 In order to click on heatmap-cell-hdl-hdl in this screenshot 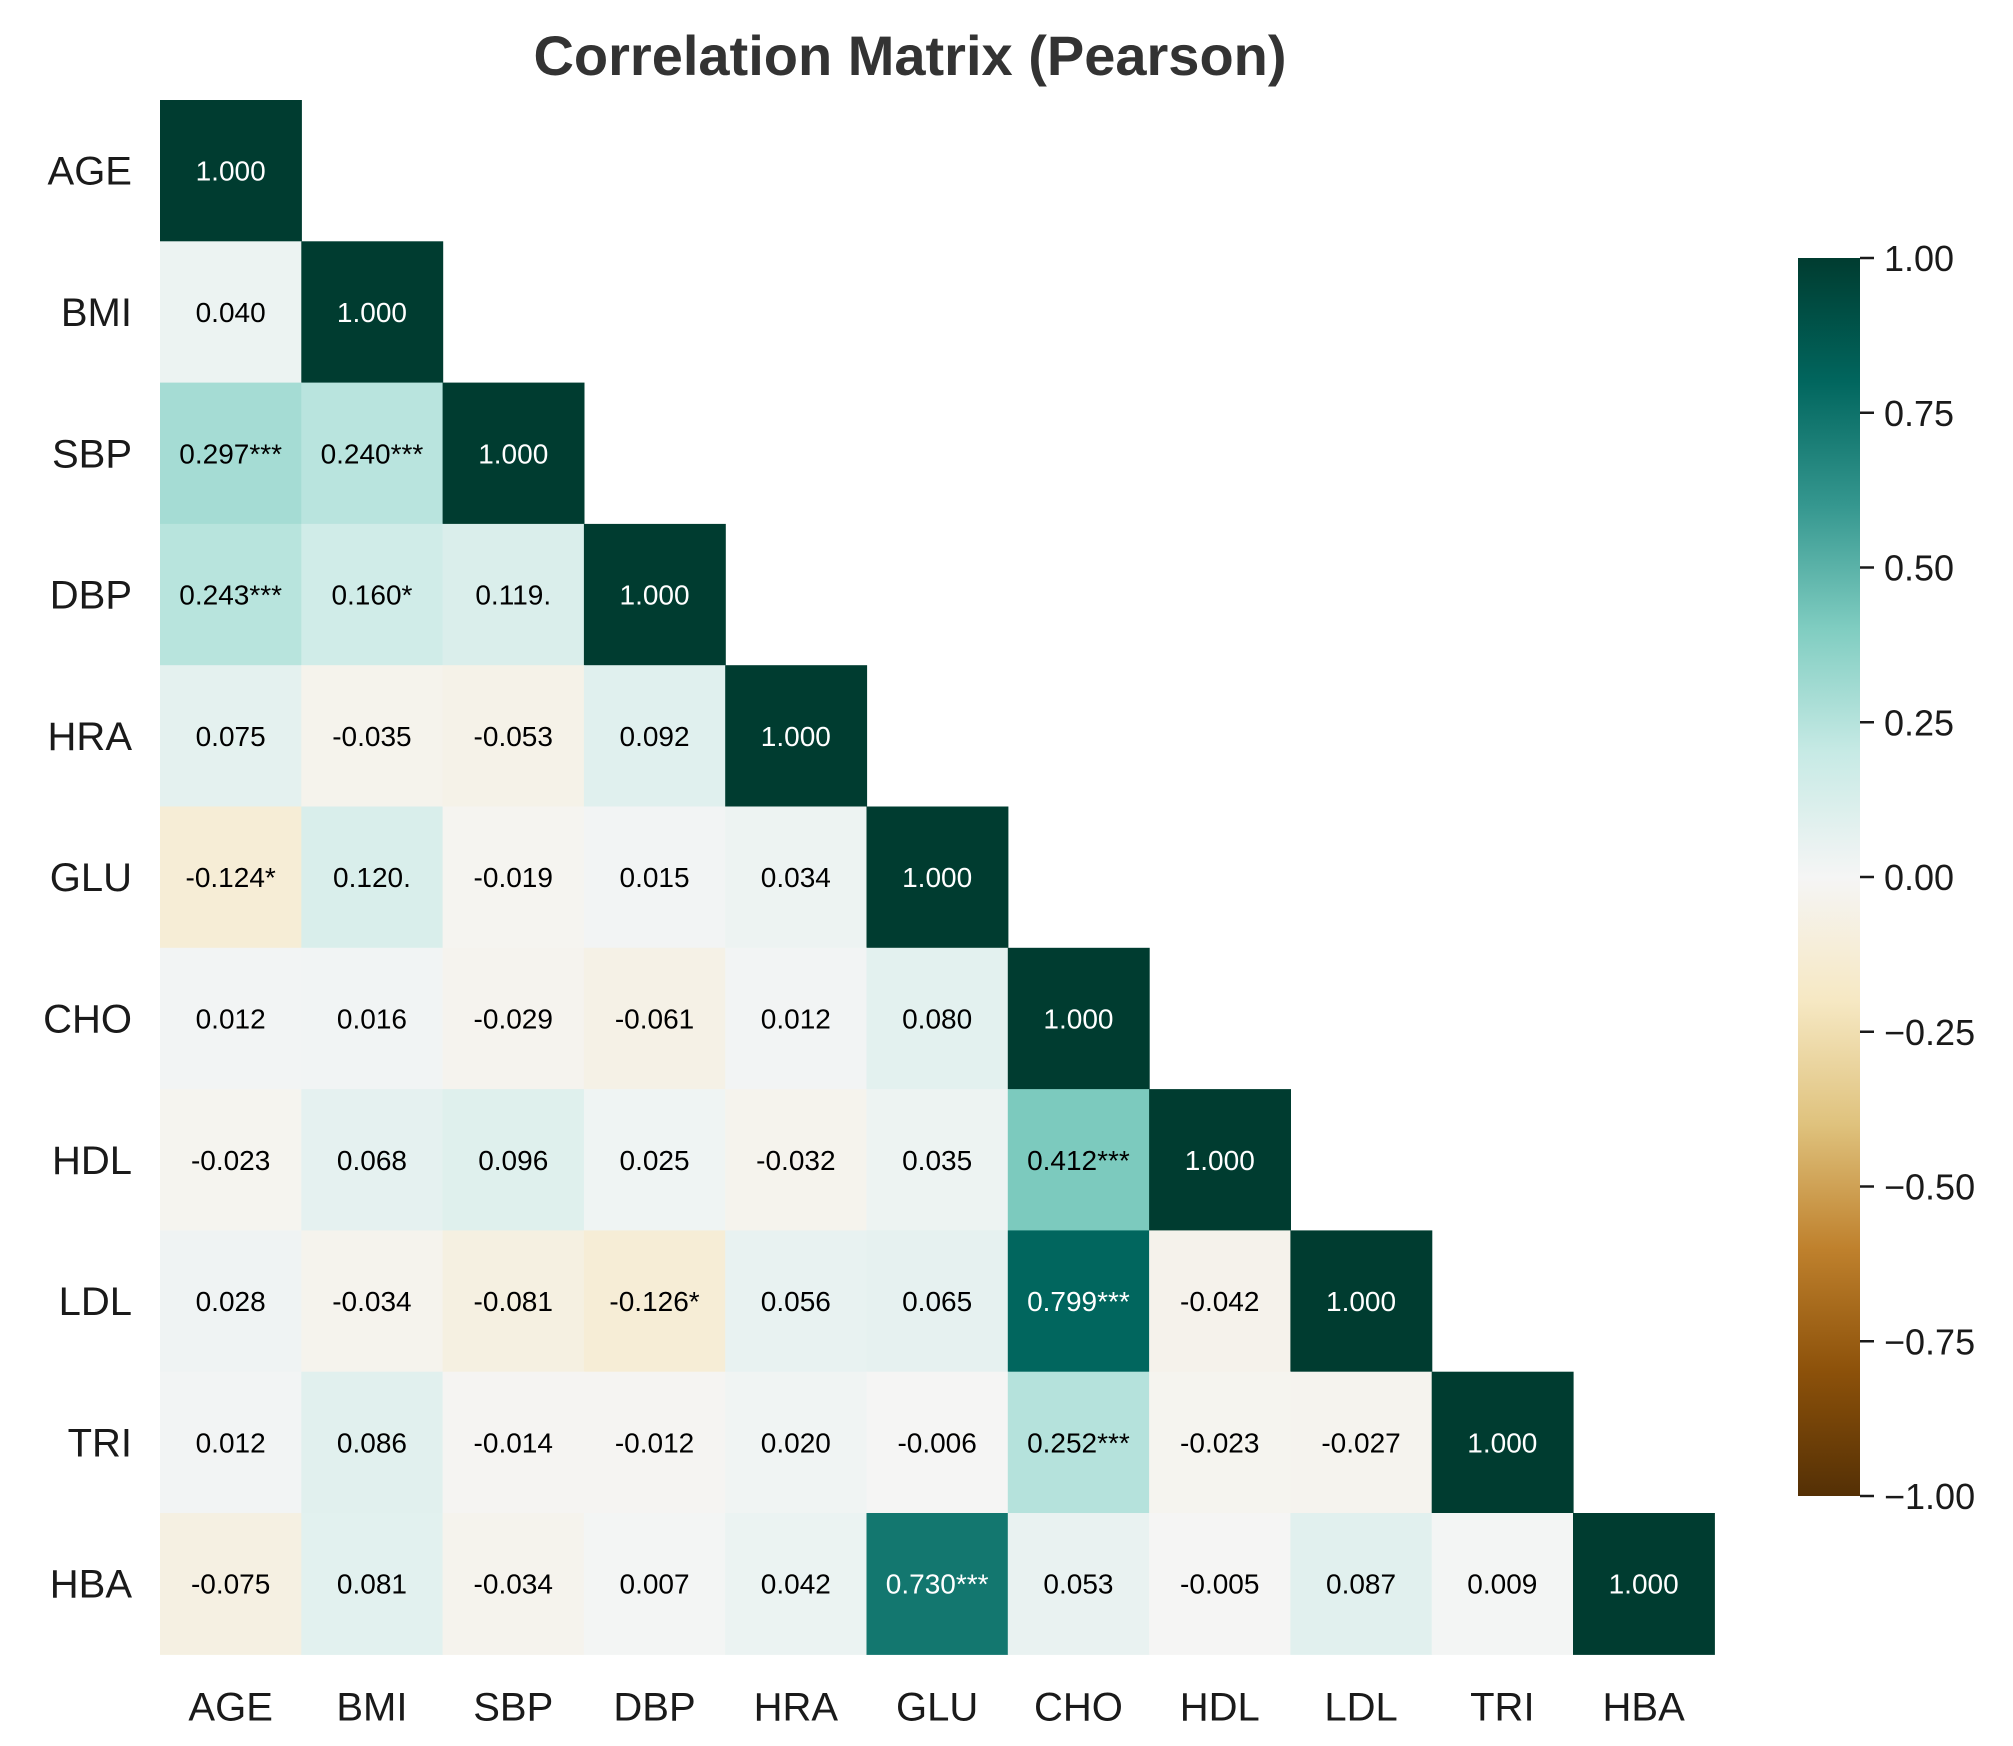, I will do `click(1220, 1160)`.